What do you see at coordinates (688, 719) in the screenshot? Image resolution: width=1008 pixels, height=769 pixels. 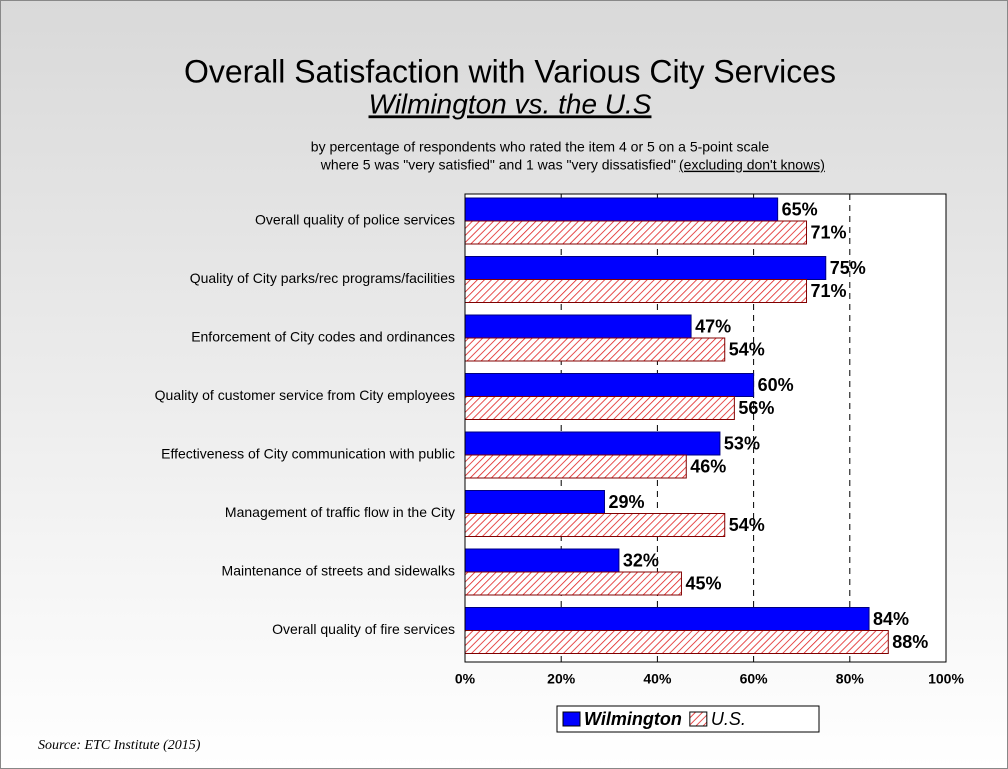 I see `legend` at bounding box center [688, 719].